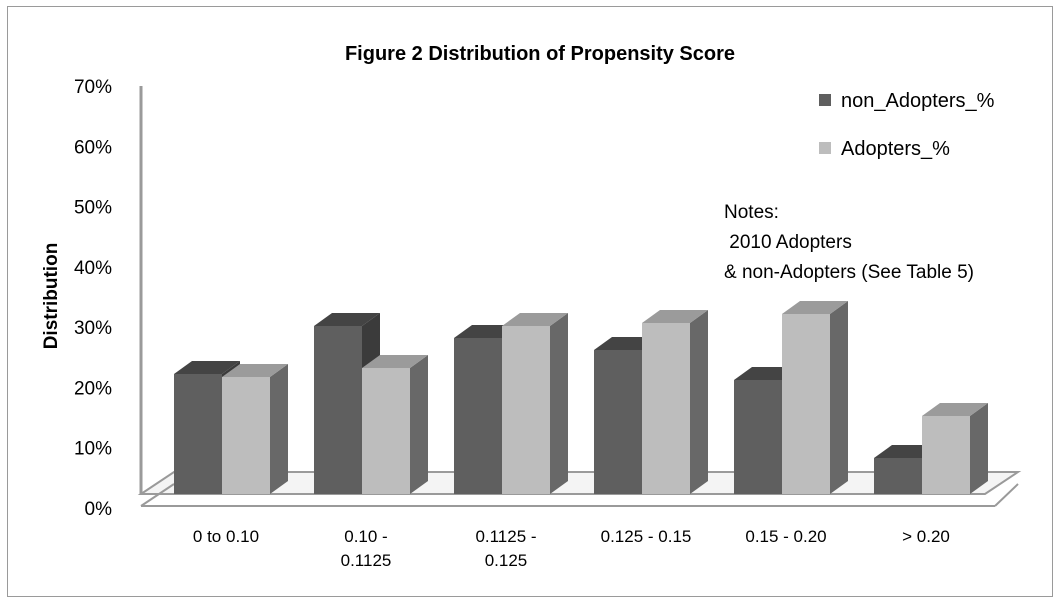 This screenshot has height=603, width=1061. Describe the element at coordinates (93, 268) in the screenshot. I see `y-tick-label-40: 40%` at that location.